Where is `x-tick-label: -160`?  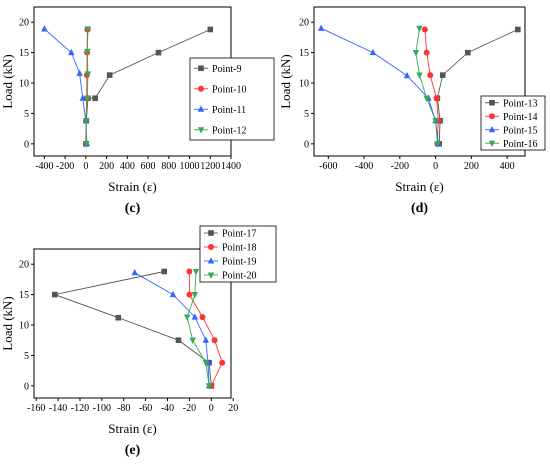
x-tick-label: -160 is located at coordinates (36, 408).